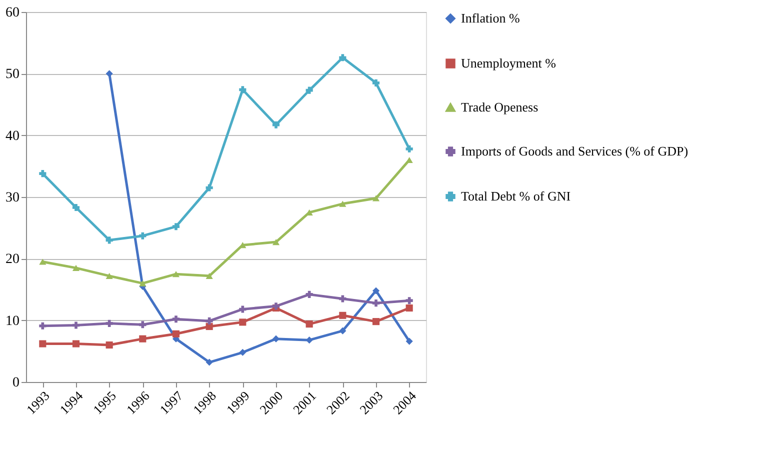 The width and height of the screenshot is (775, 466). I want to click on legend-label: Trade Openess, so click(499, 107).